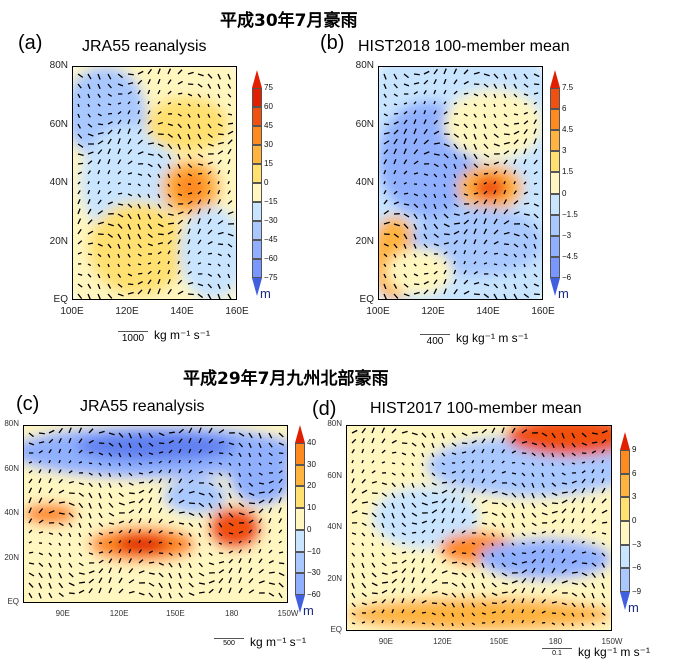 This screenshot has width=680, height=664. What do you see at coordinates (334, 475) in the screenshot?
I see `lat-tick-label: 60N` at bounding box center [334, 475].